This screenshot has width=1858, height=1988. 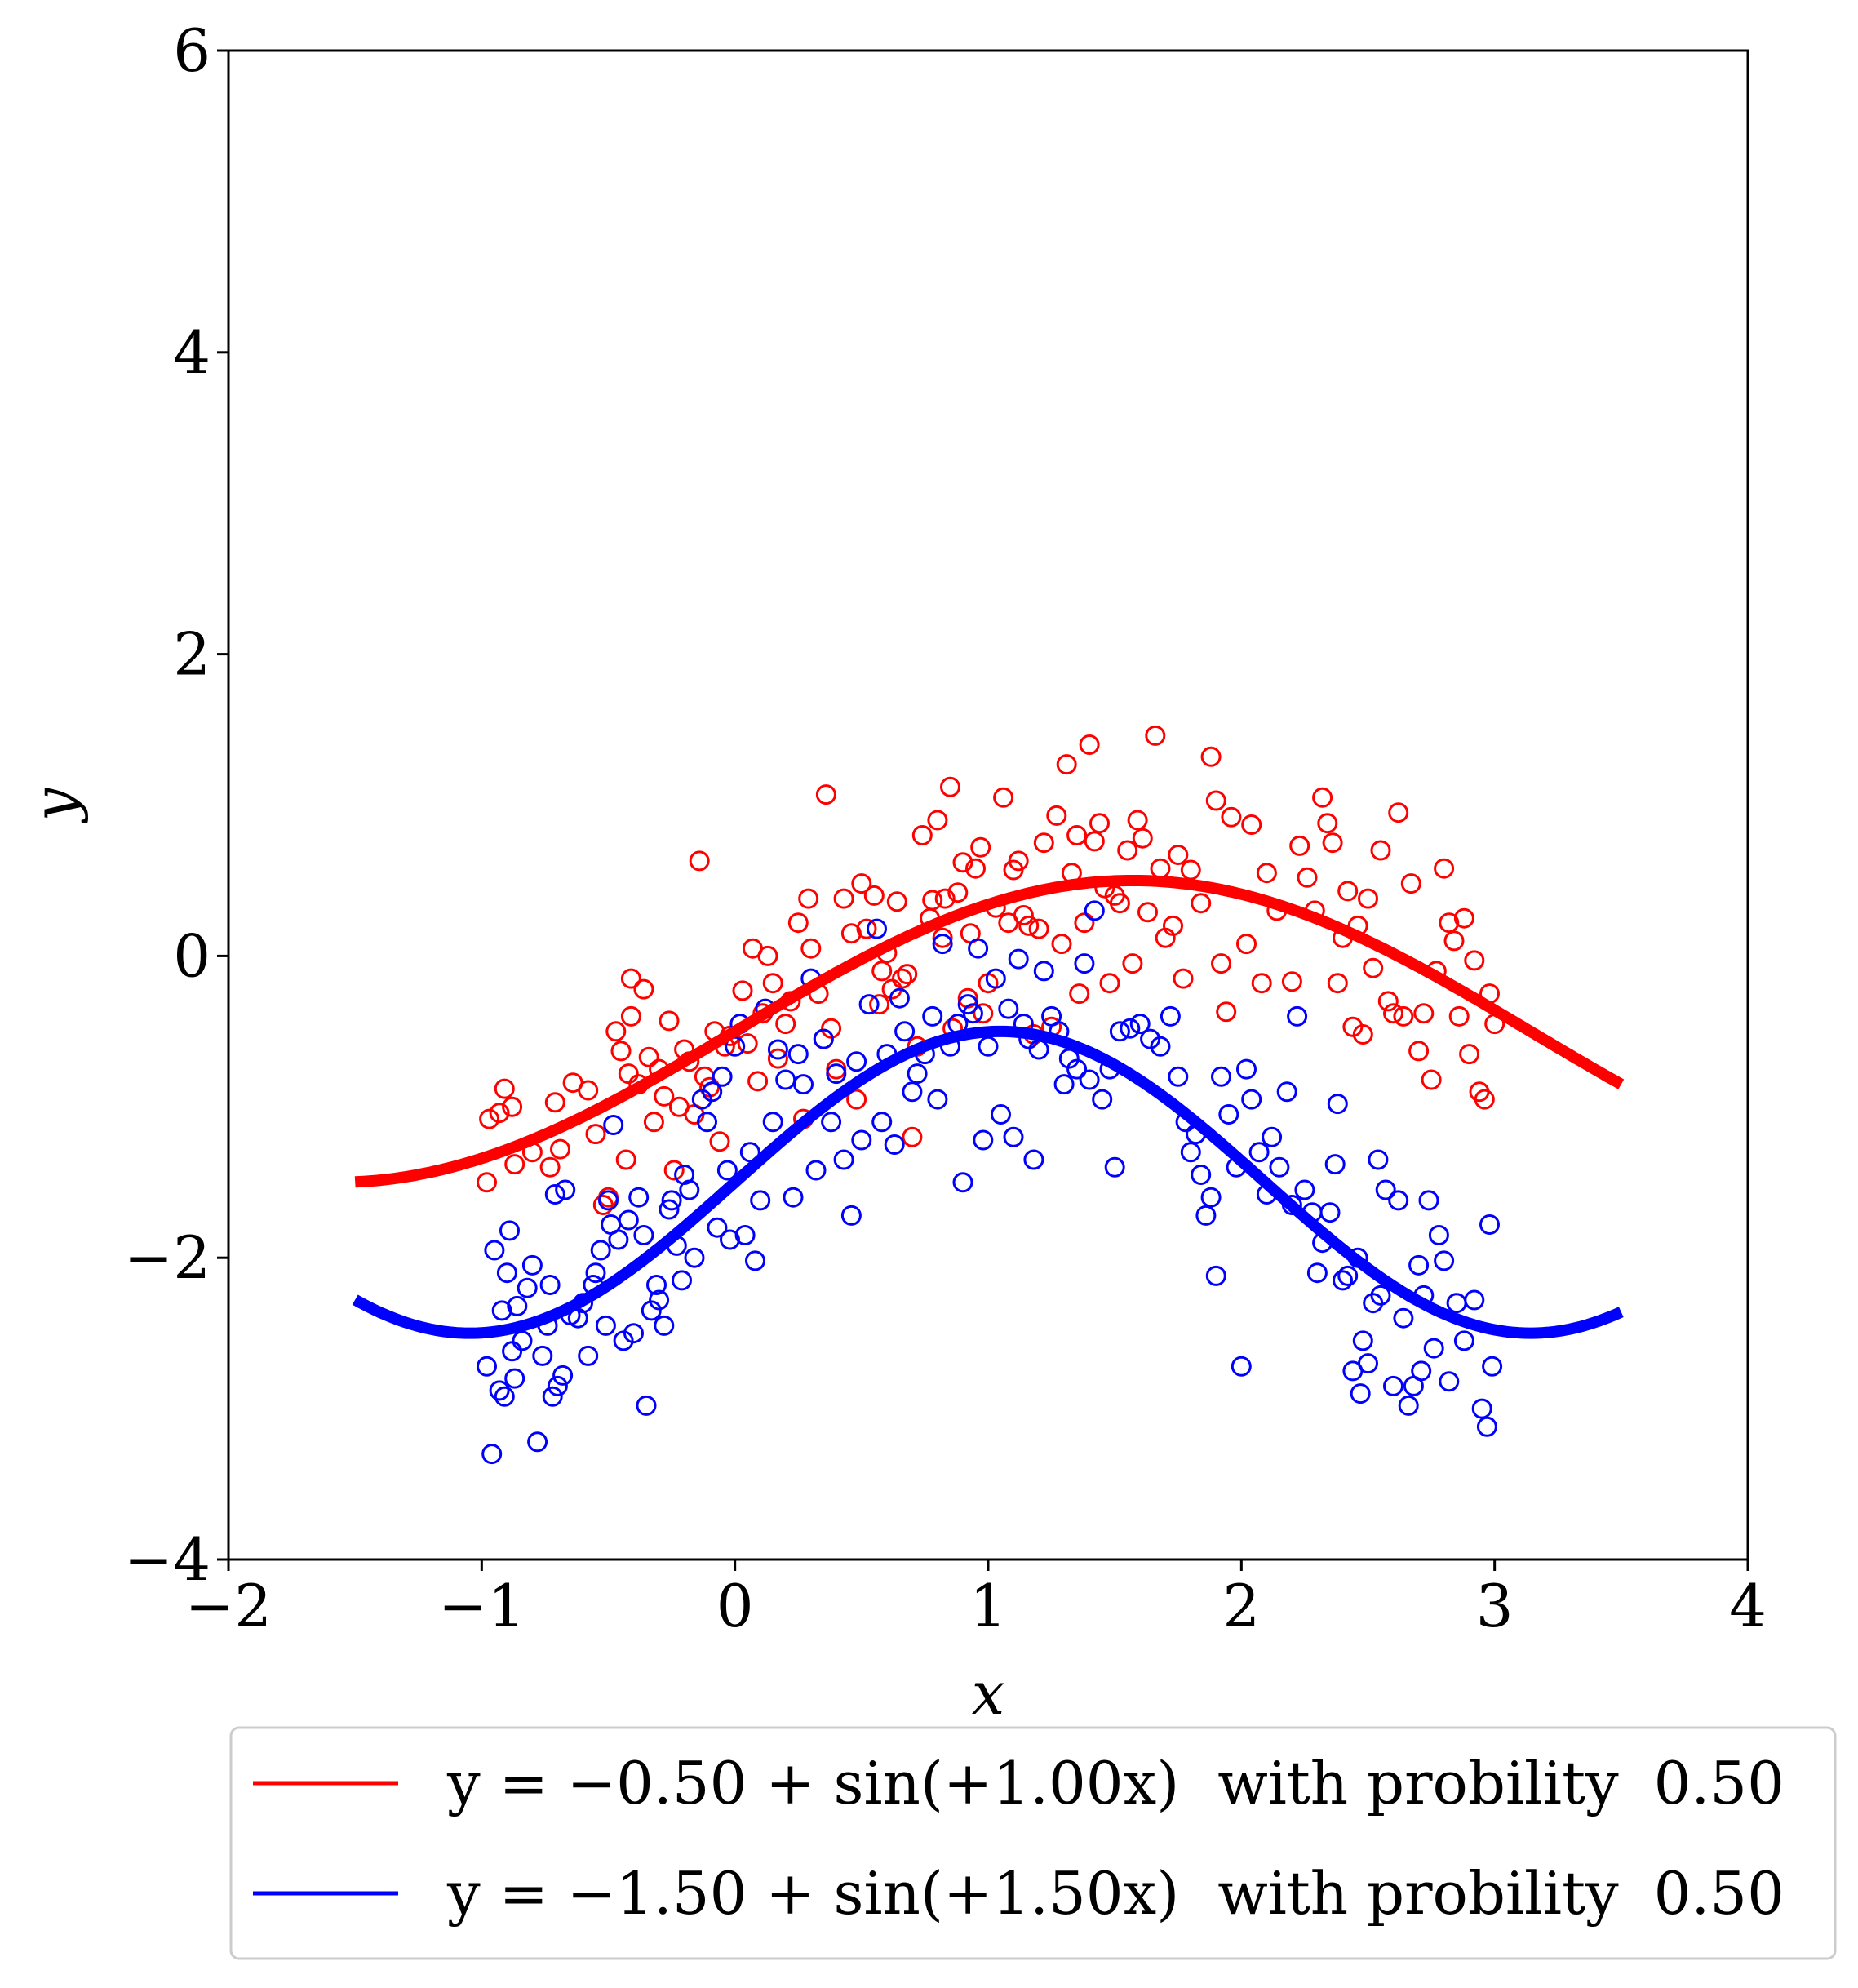 I want to click on x-tick-label: 1, so click(x=988, y=1606).